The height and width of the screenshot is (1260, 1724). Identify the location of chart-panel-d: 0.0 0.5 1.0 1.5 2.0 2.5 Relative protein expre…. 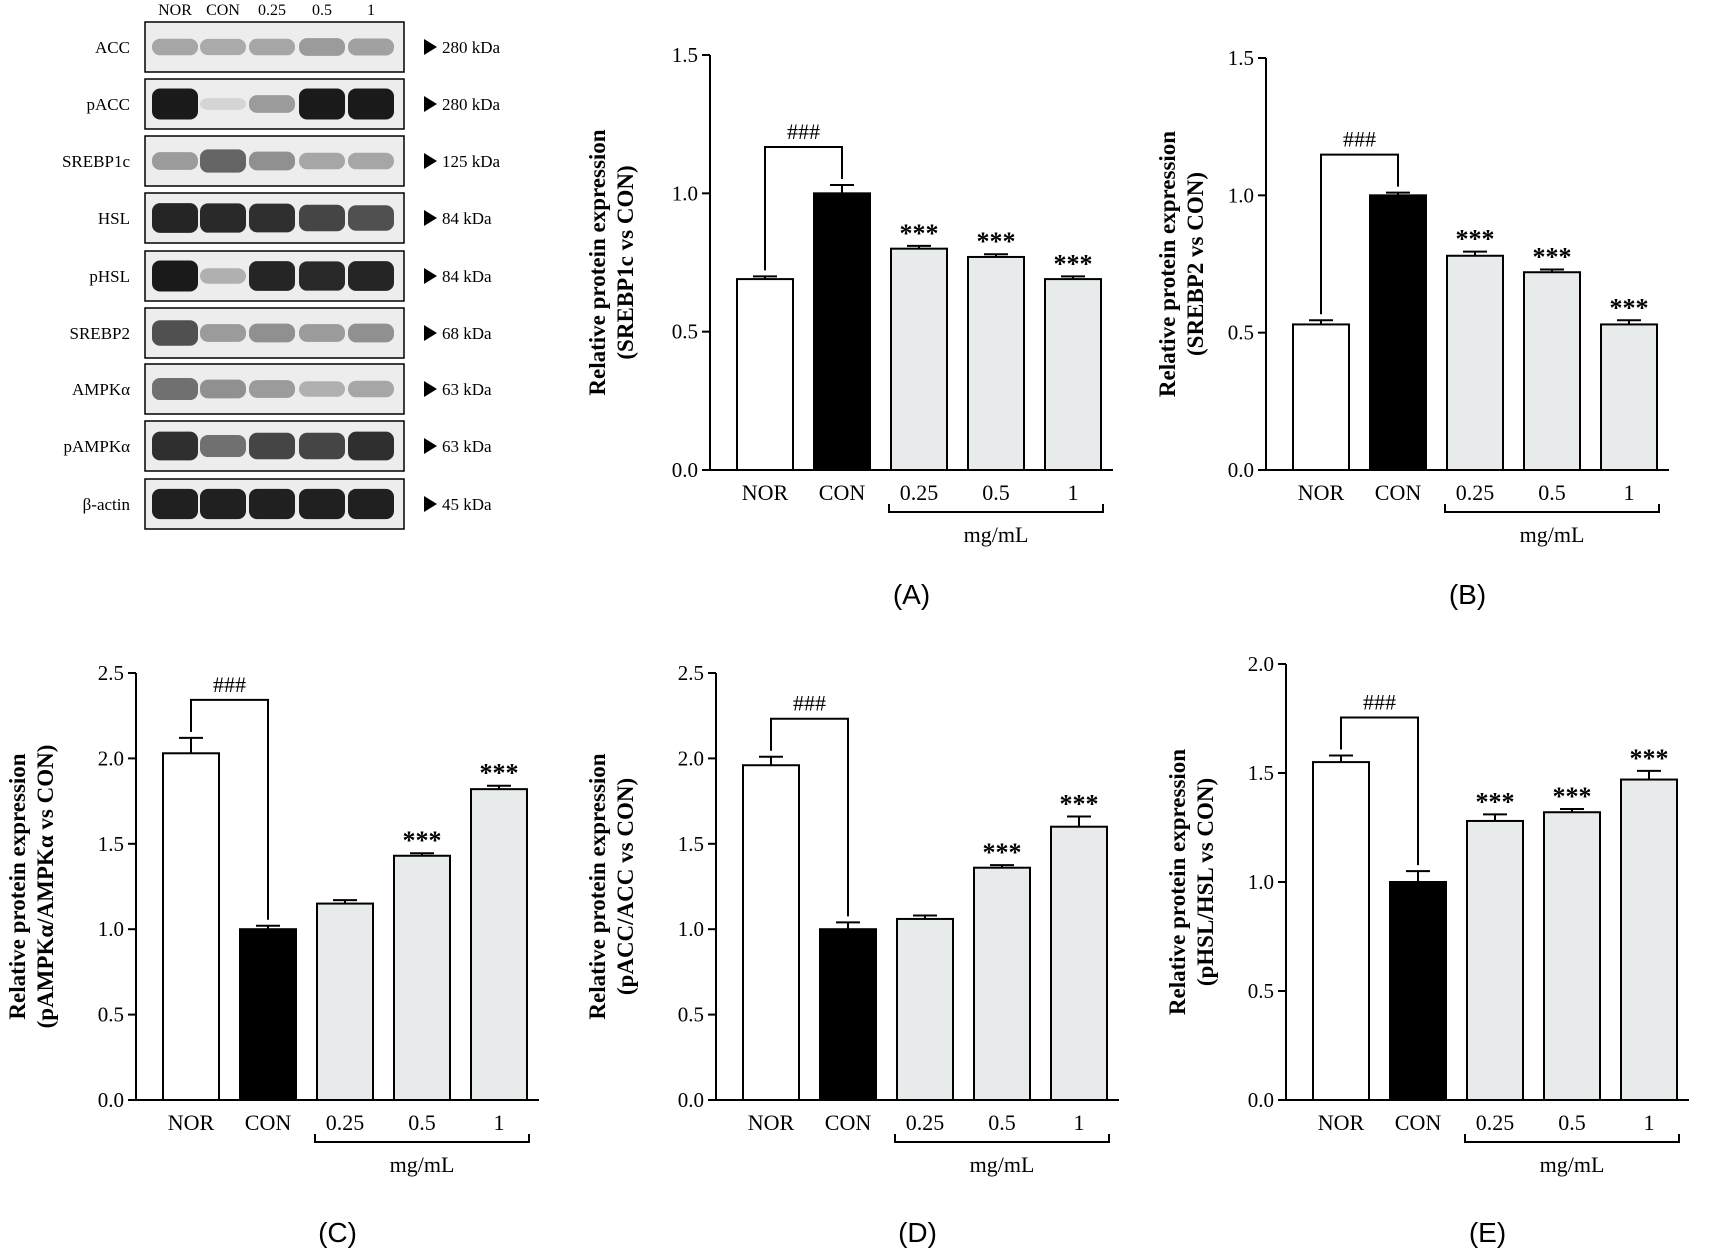
(852, 954).